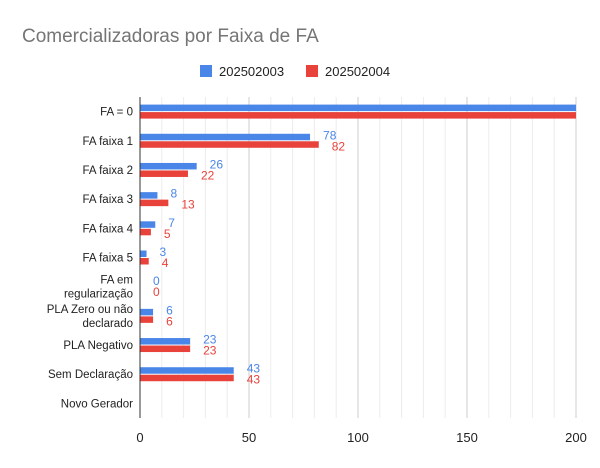 This screenshot has height=468, width=600. Describe the element at coordinates (210, 351) in the screenshot. I see `data-label-series-2: 23` at that location.